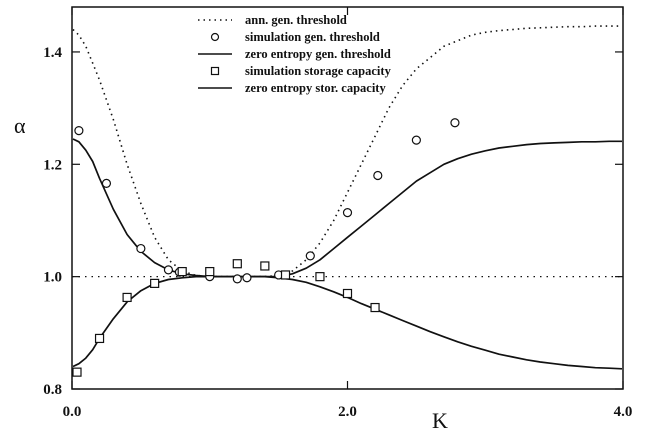 The height and width of the screenshot is (434, 651). I want to click on x-tick-label: 2.0, so click(347, 412).